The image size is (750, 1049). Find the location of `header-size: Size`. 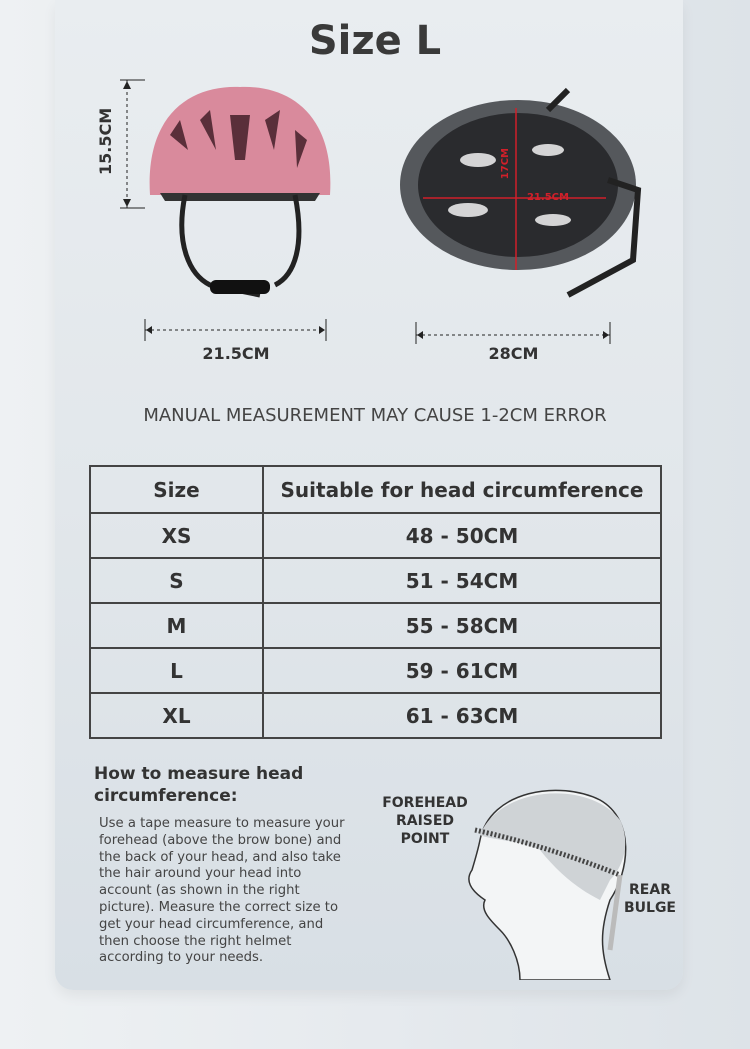

header-size: Size is located at coordinates (176, 489).